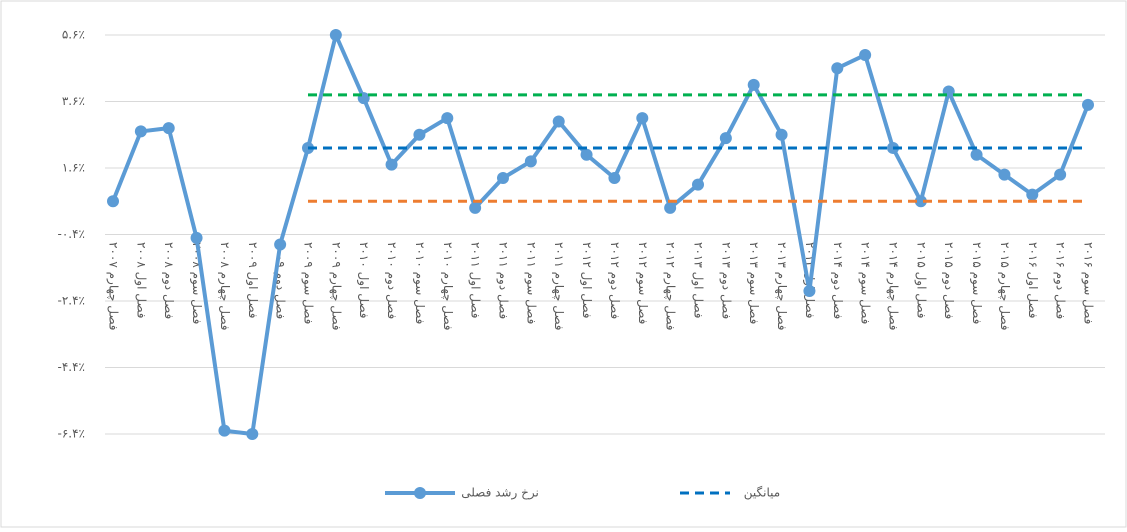 The height and width of the screenshot is (532, 1127). What do you see at coordinates (419, 283) in the screenshot?
I see `x-tick-label: فصل سوم ۲۰۱۰` at bounding box center [419, 283].